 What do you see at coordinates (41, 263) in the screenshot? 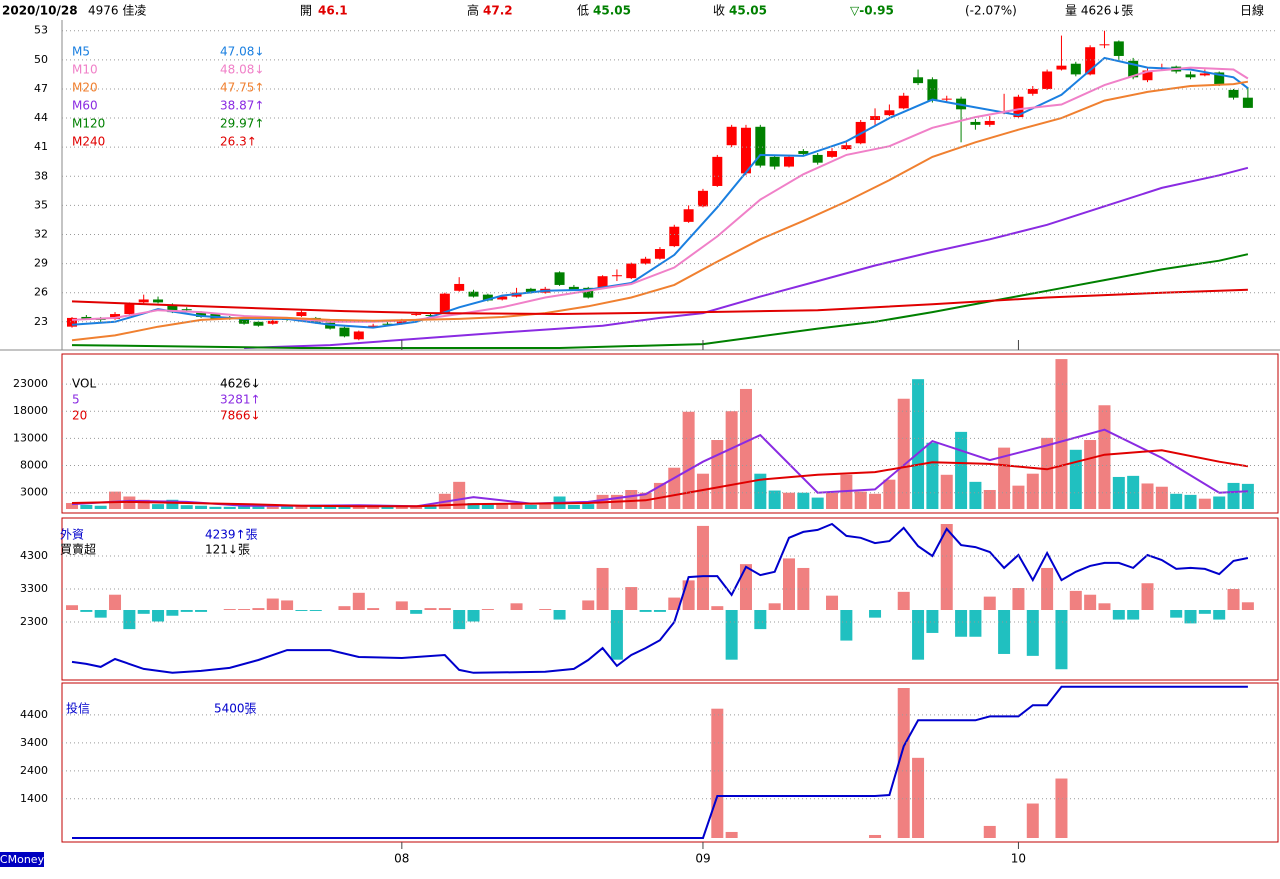
I see `y-tick-label: 29` at bounding box center [41, 263].